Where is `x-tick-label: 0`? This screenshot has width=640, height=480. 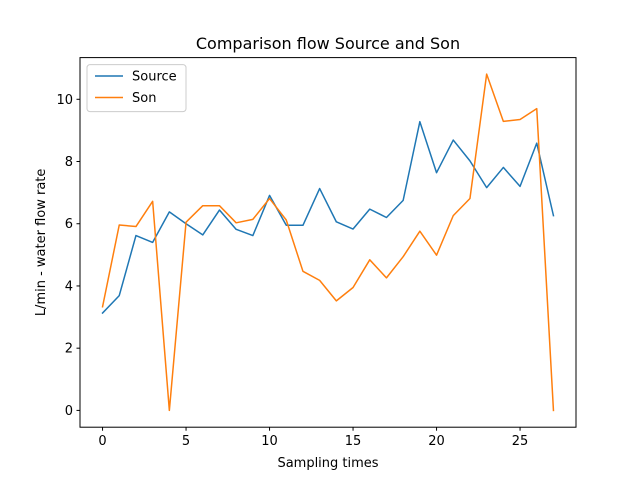
x-tick-label: 0 is located at coordinates (102, 441).